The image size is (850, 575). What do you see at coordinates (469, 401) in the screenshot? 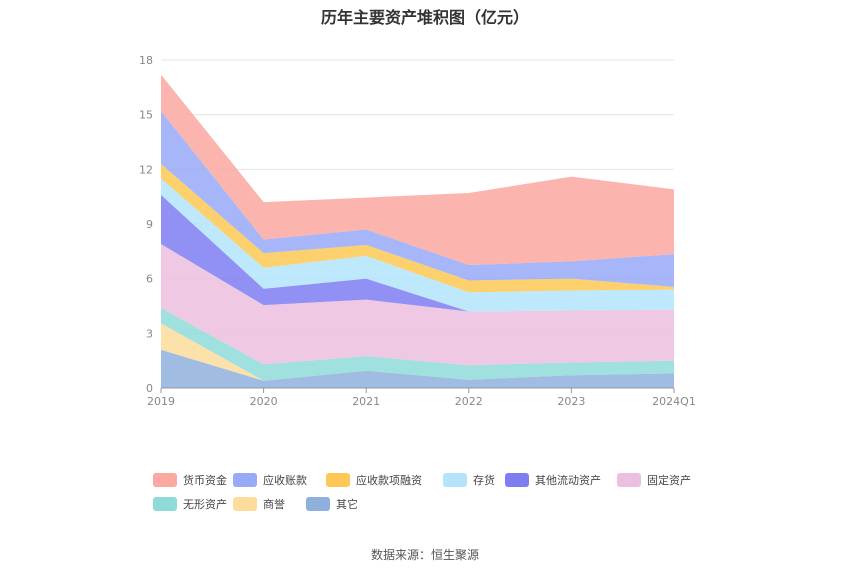
I see `x-tick-label: 2022` at bounding box center [469, 401].